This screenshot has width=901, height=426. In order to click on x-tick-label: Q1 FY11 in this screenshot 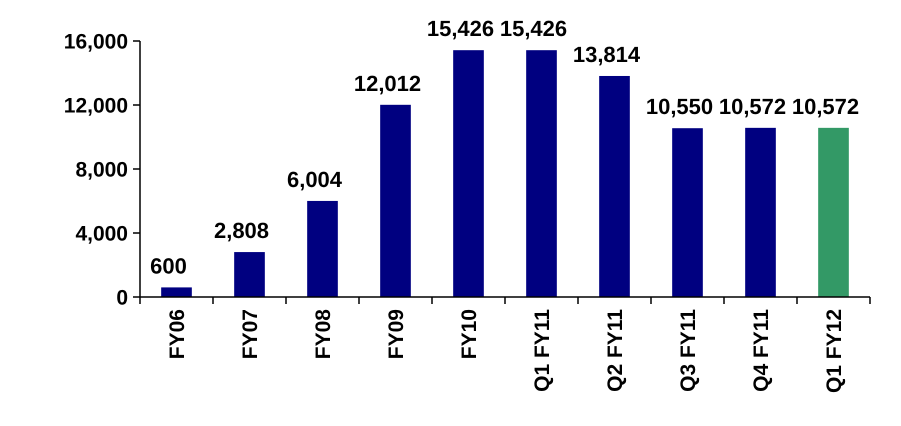, I will do `click(542, 350)`.